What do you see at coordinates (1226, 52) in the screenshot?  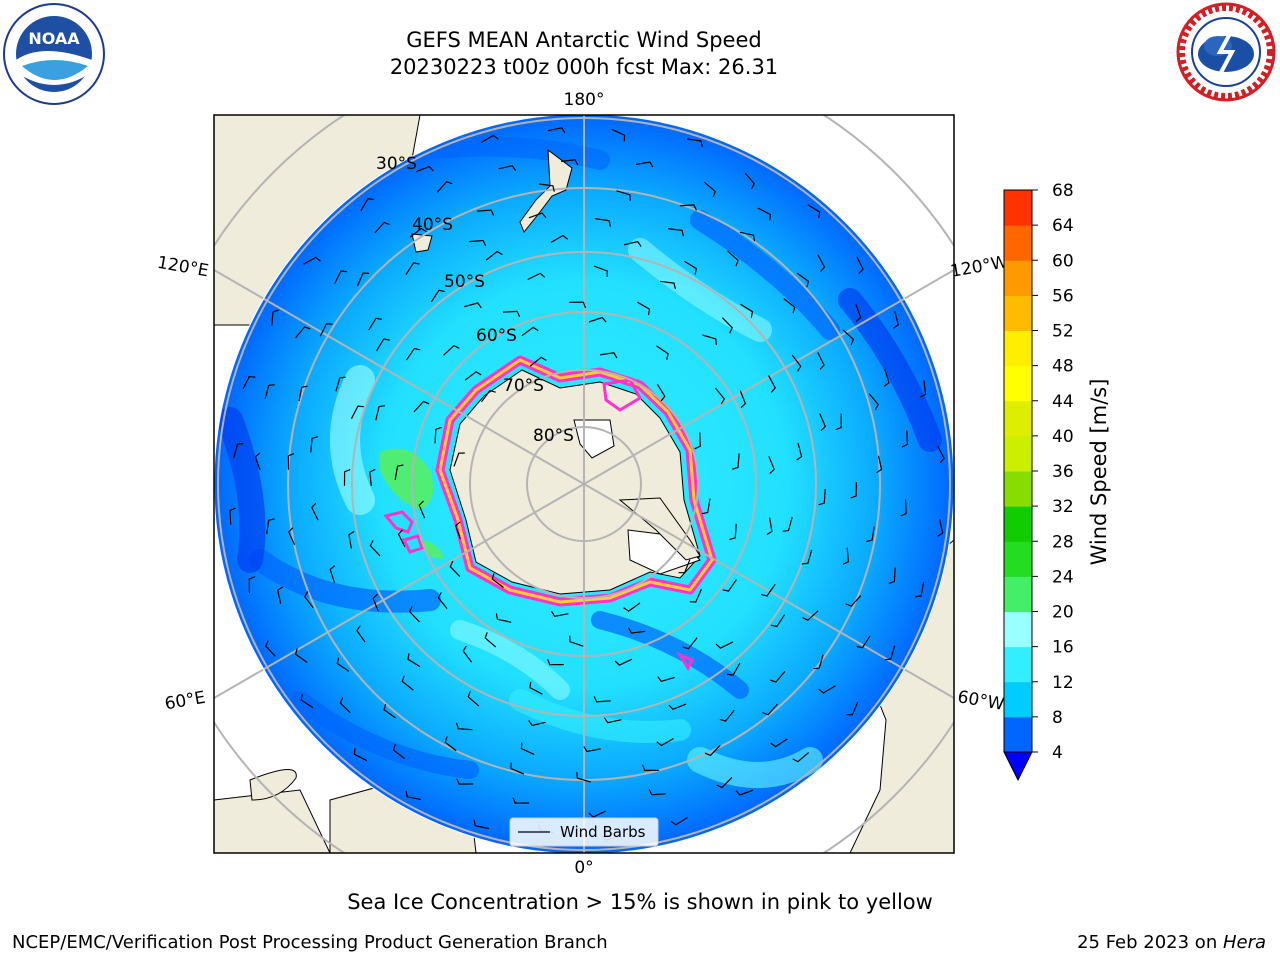 I see `nws-logo` at bounding box center [1226, 52].